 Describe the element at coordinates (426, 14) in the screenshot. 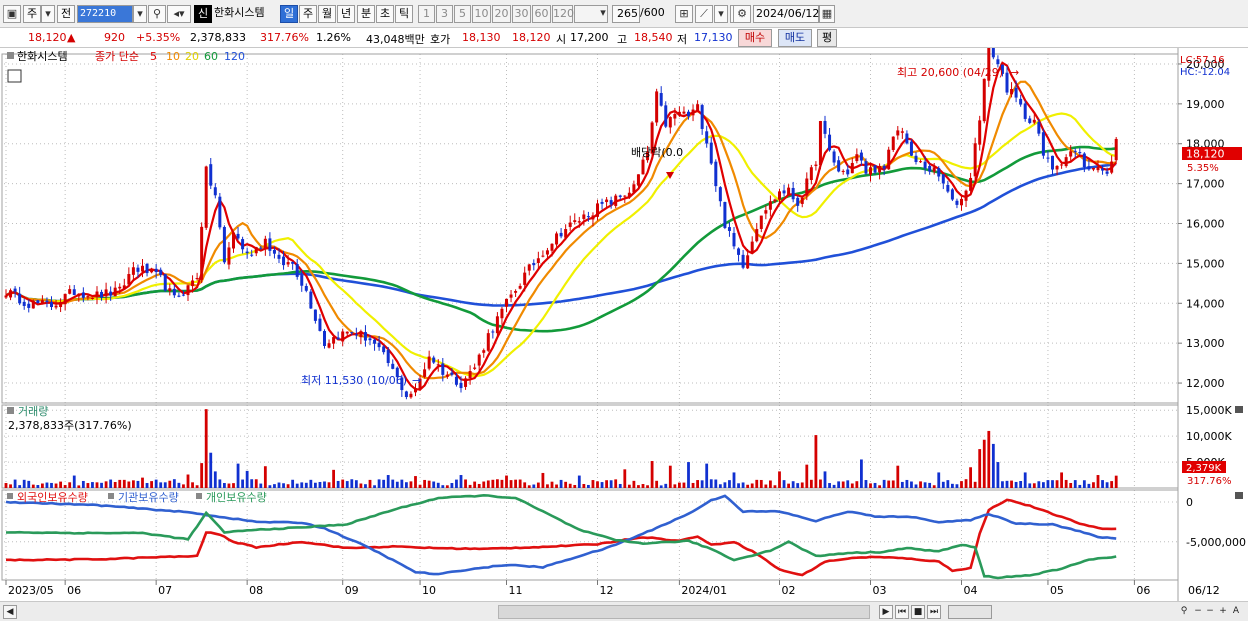

I see `interval-1: 1` at that location.